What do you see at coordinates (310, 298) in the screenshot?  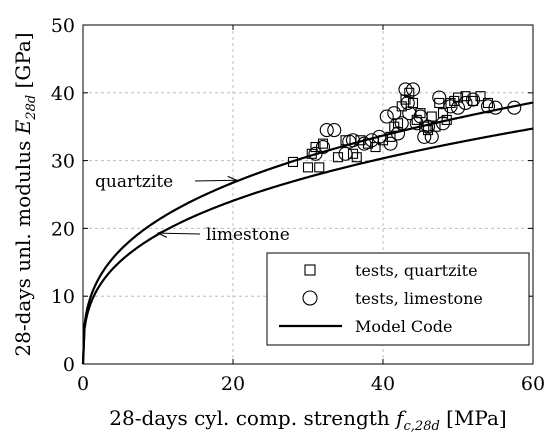 I see `legend-marker-circle` at bounding box center [310, 298].